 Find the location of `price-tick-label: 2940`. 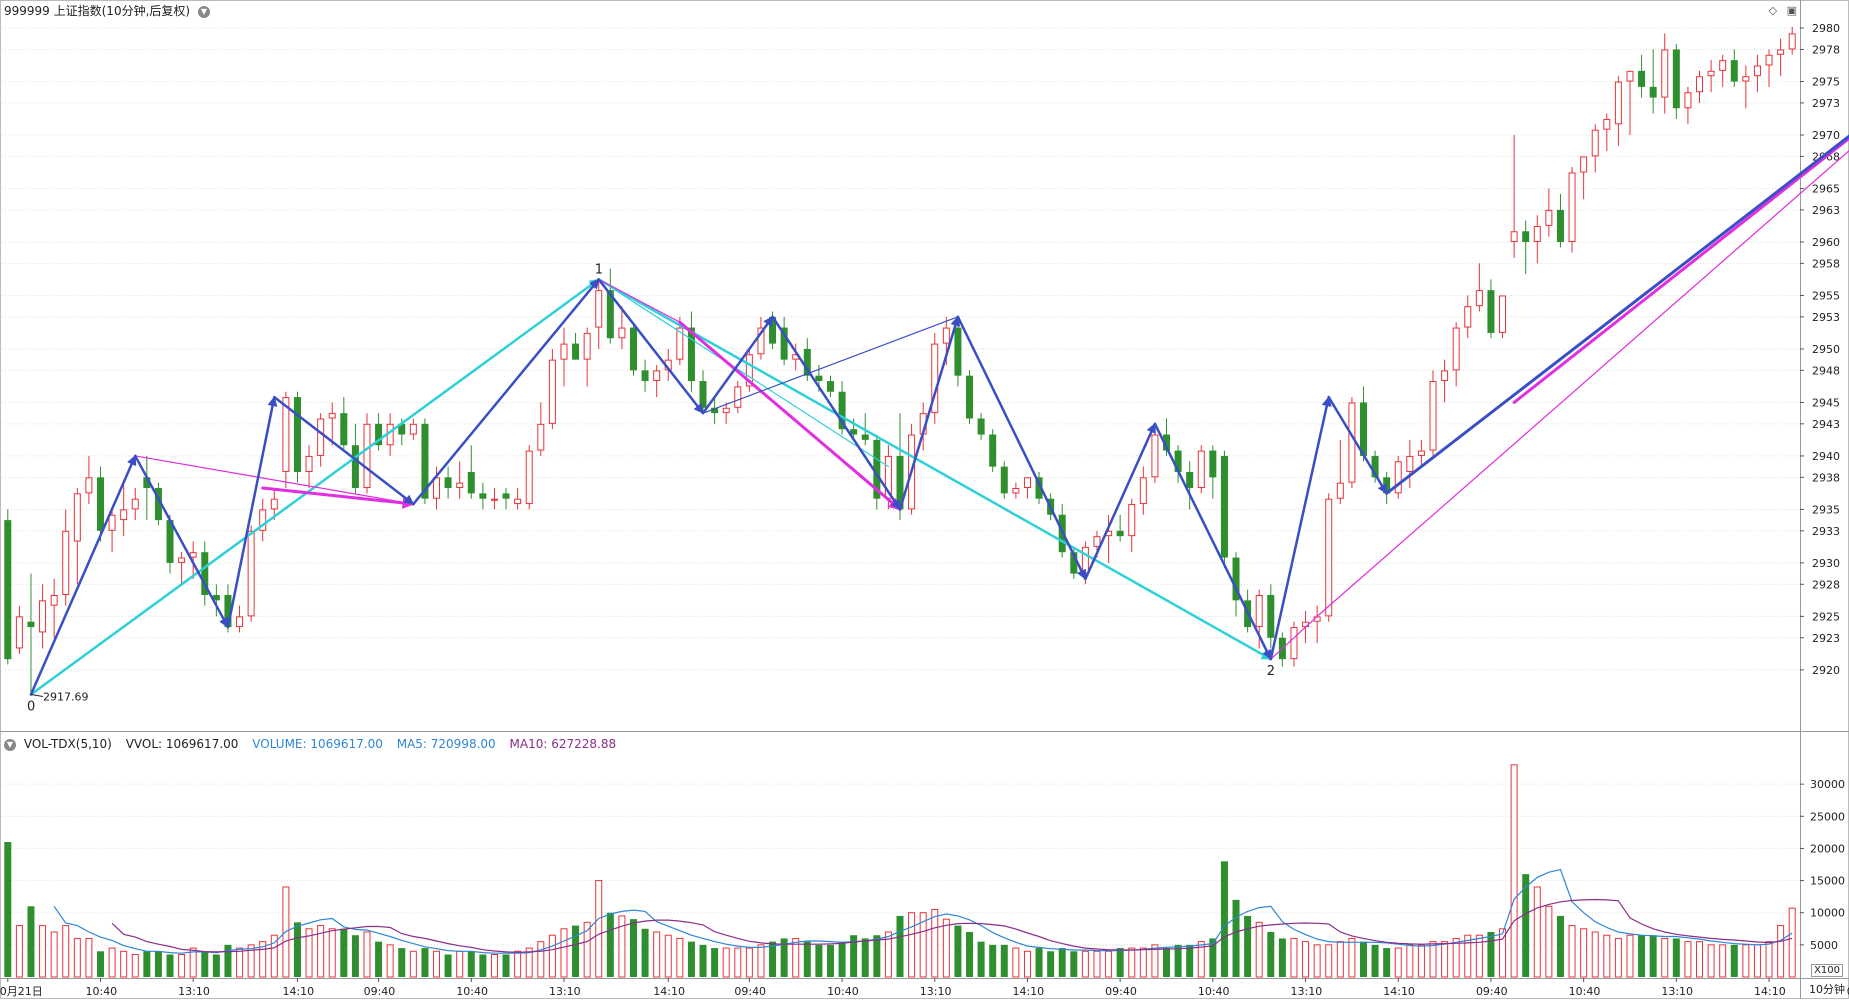

price-tick-label: 2940 is located at coordinates (1826, 456).